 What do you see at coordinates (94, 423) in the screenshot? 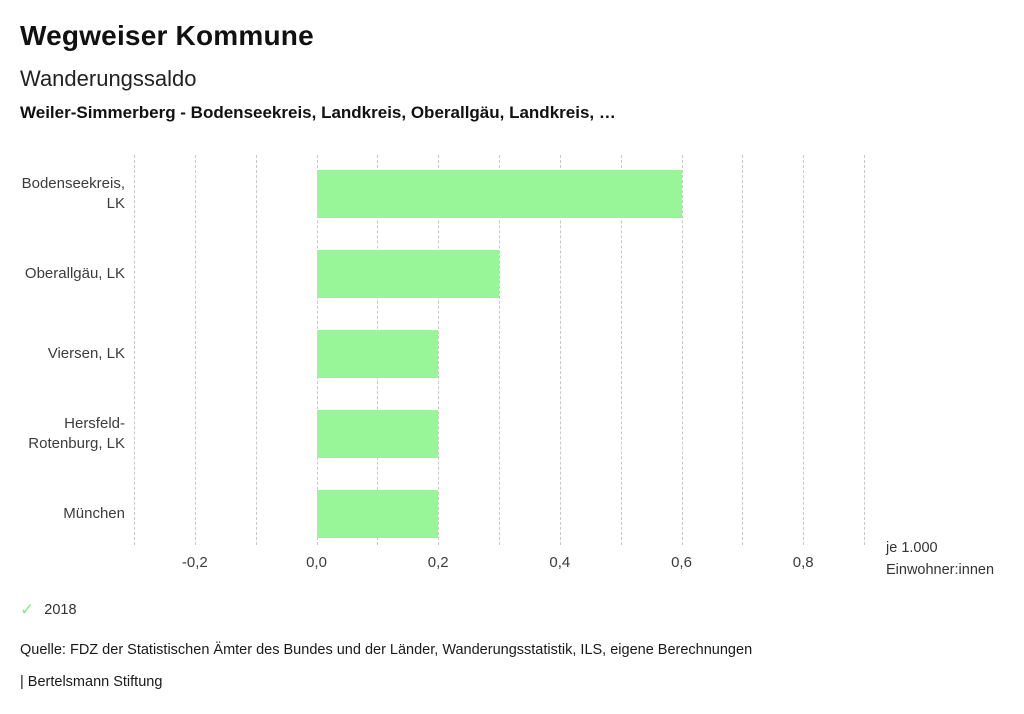
I see `category-label-line: Hersfeld-` at bounding box center [94, 423].